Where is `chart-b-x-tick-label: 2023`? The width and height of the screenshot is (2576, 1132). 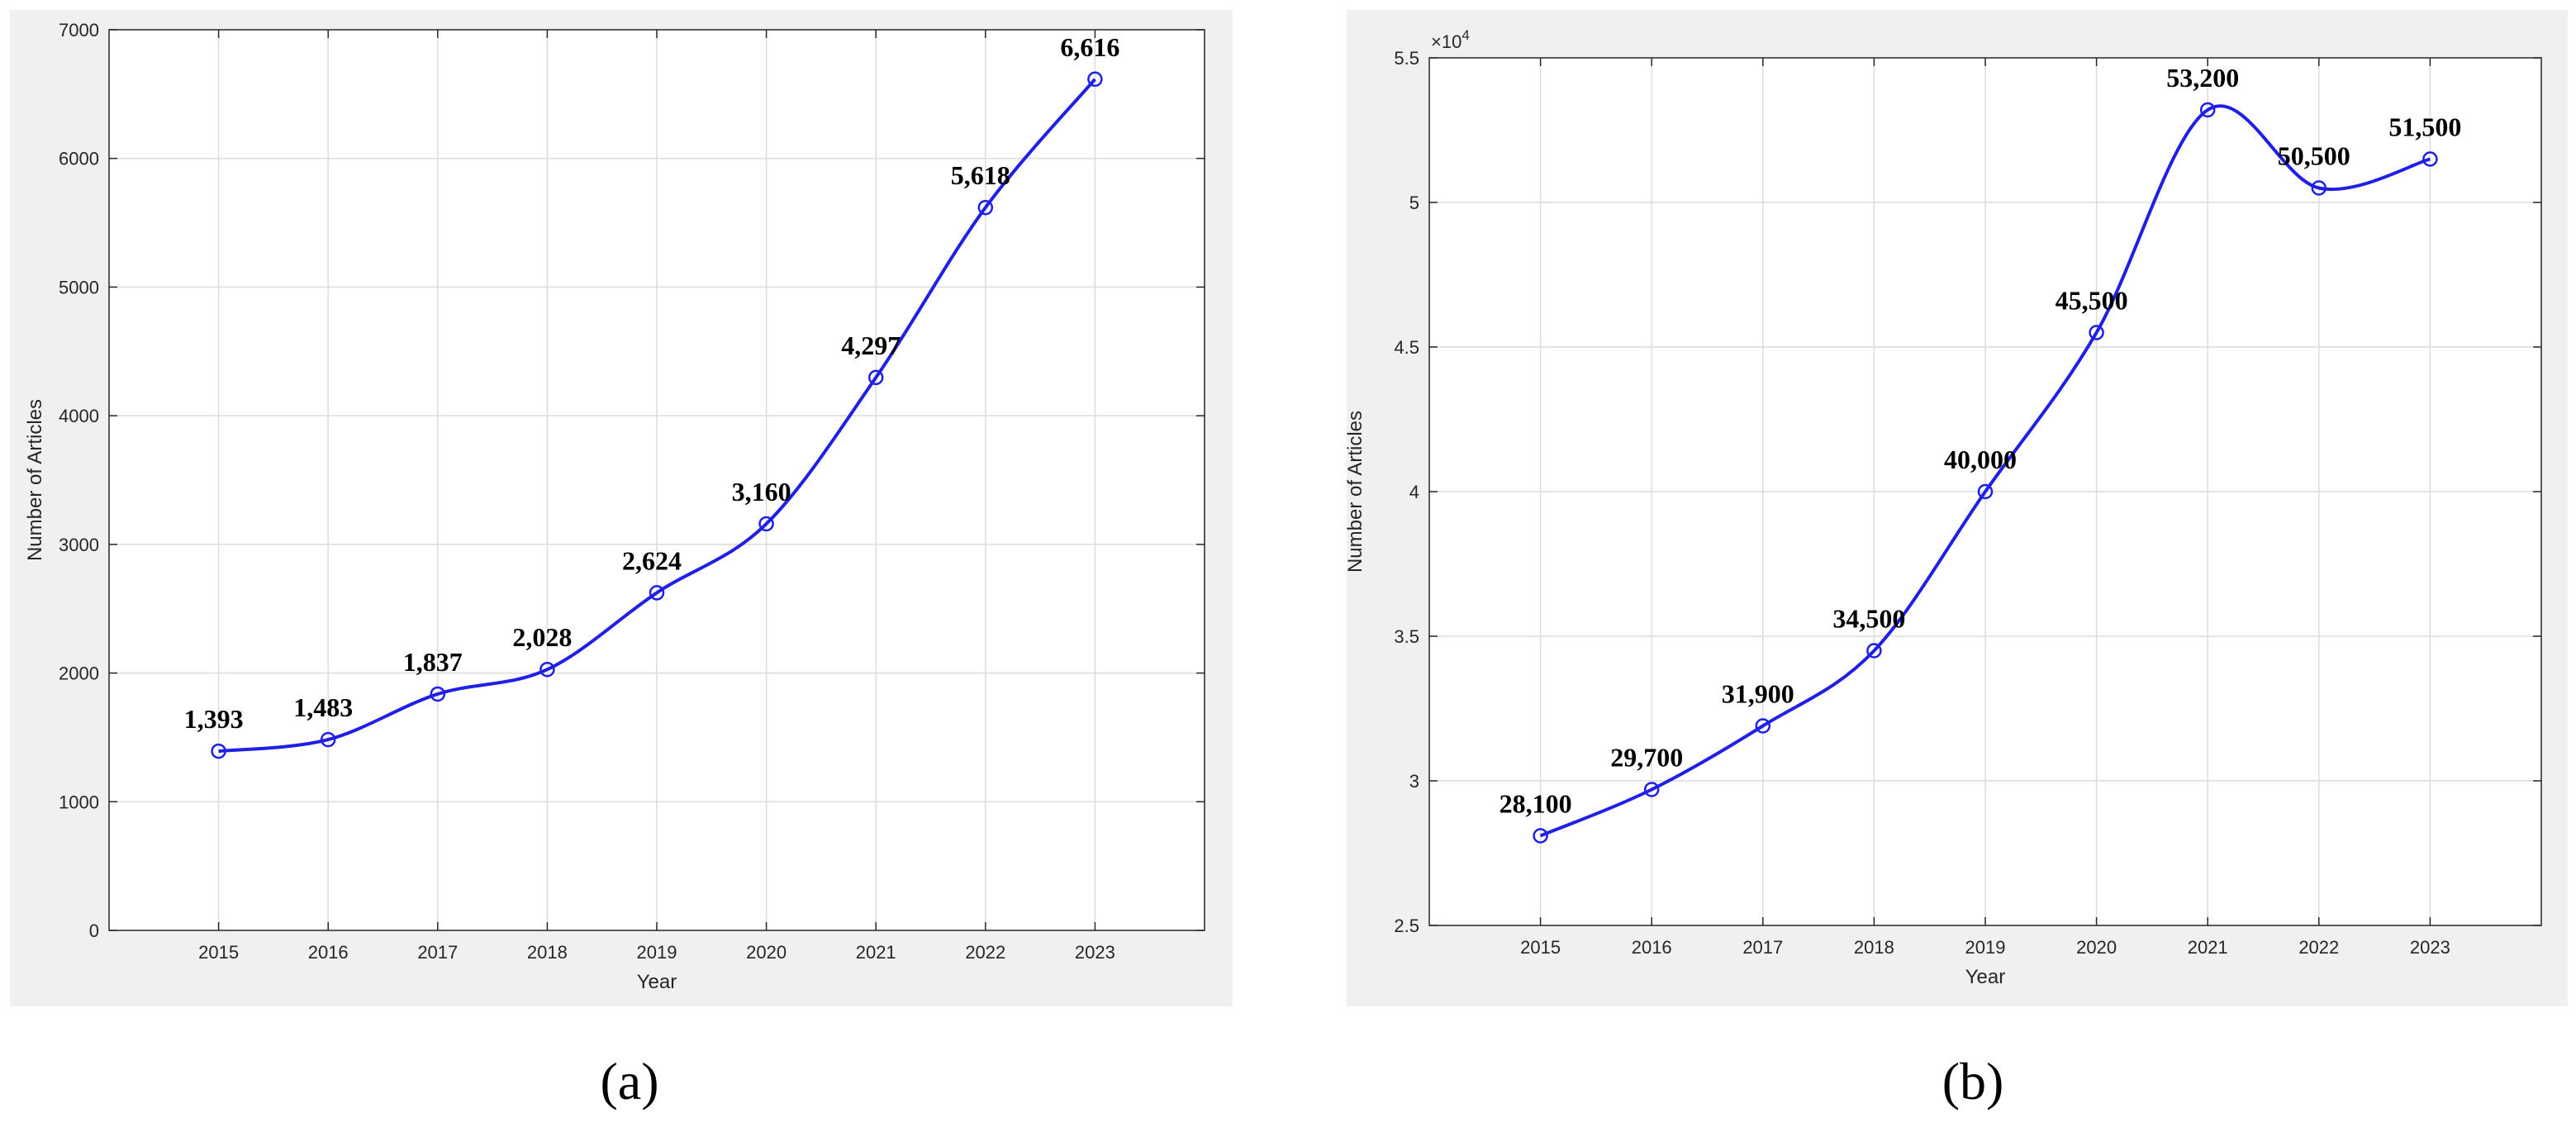 chart-b-x-tick-label: 2023 is located at coordinates (2430, 947).